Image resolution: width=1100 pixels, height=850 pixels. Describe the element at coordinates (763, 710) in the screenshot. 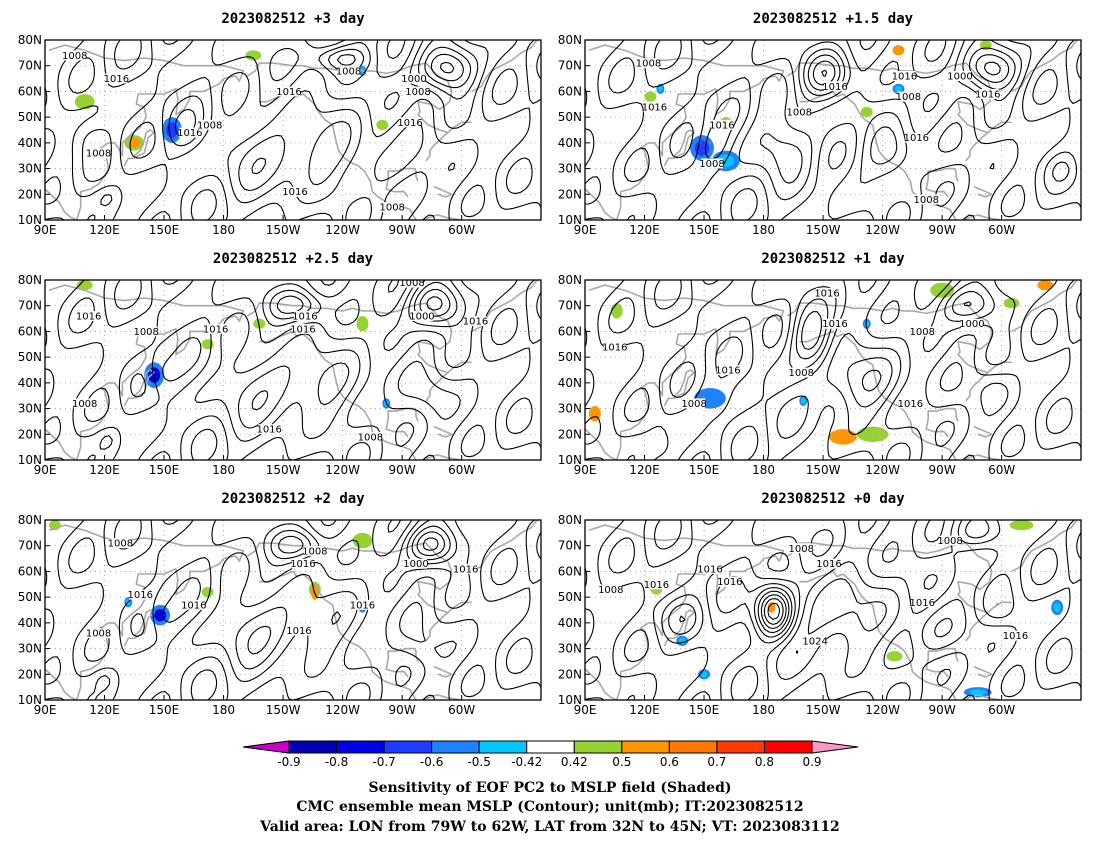

I see `x-tick-label: 180` at that location.